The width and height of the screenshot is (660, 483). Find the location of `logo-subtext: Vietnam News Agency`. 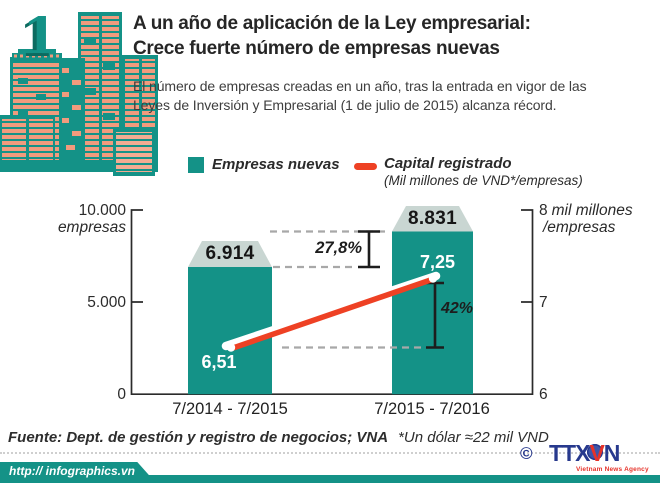

logo-subtext: Vietnam News Agency is located at coordinates (612, 469).